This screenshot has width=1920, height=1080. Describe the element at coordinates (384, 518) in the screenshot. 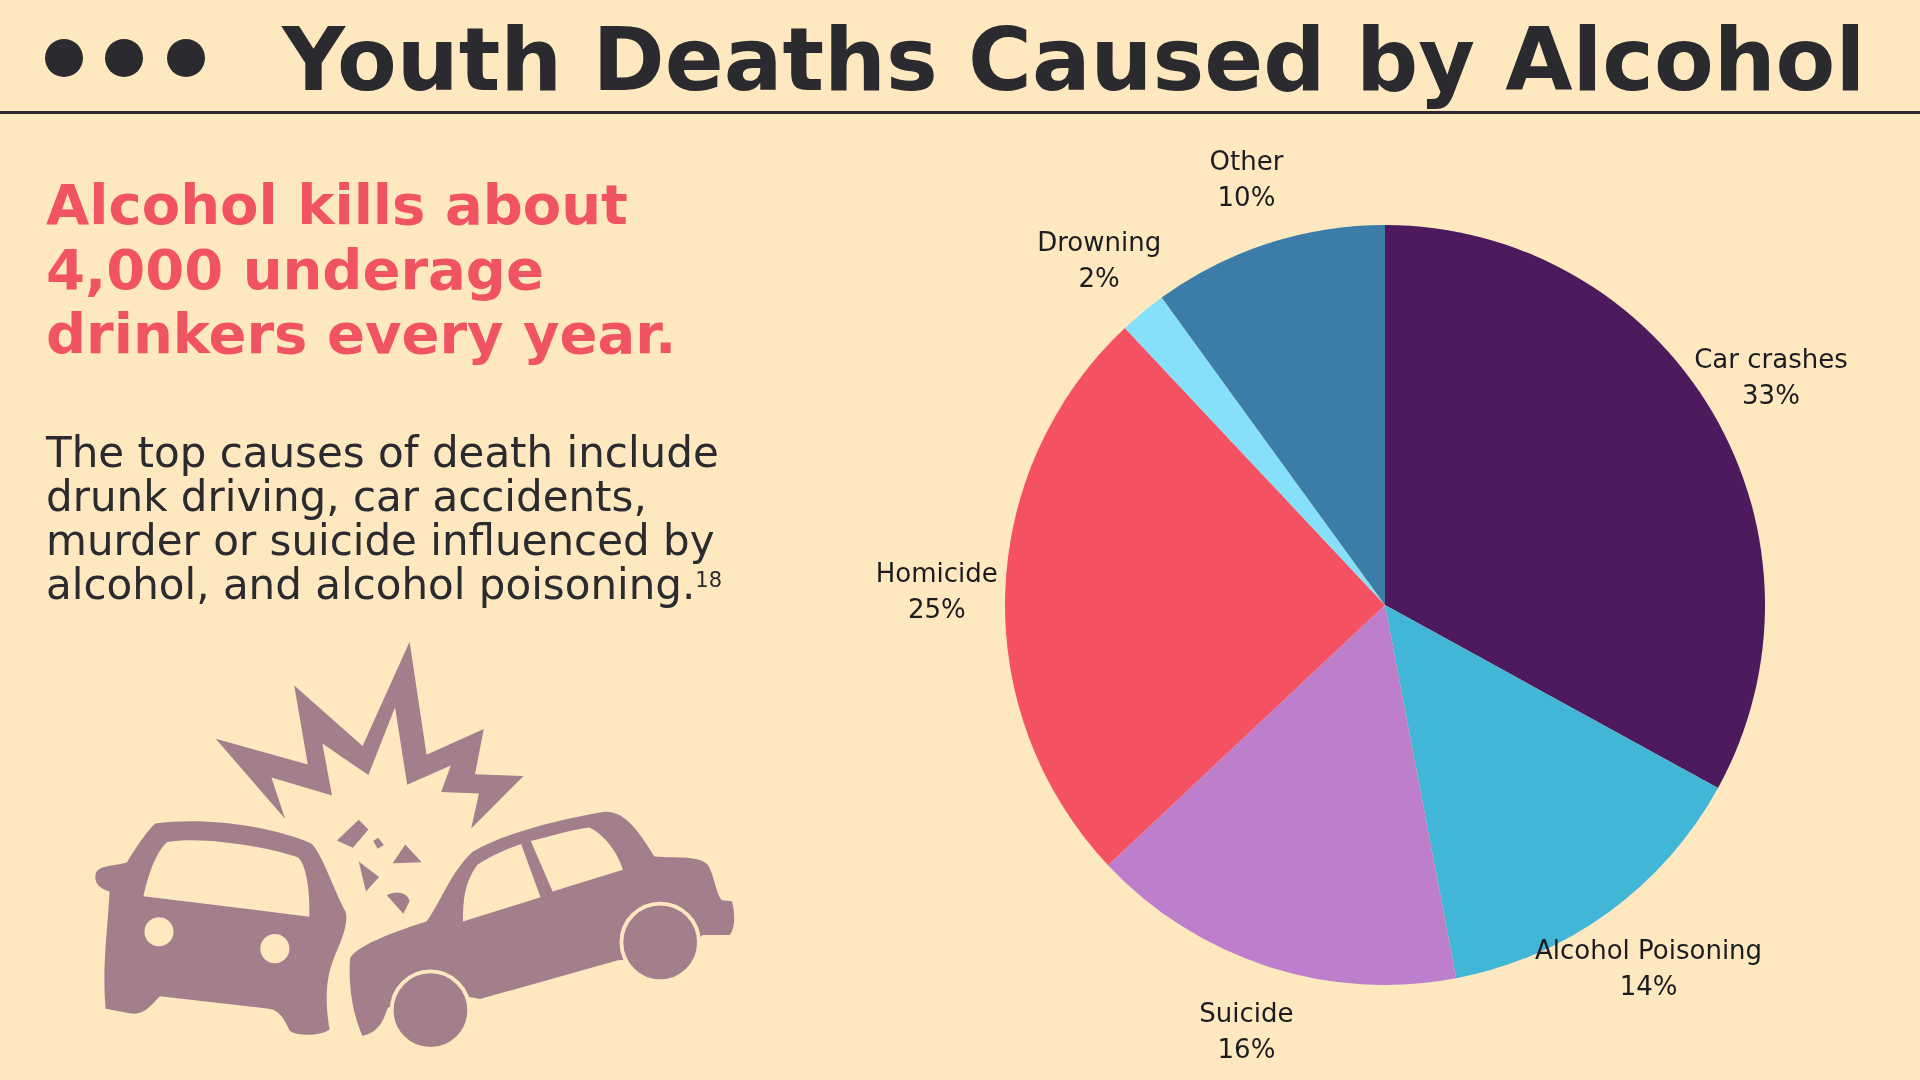

I see `text: The top causes of death include drunk driving, car accidents, murder or suicide influenced by alcohol, and alcohol poisoning.$^{18}$` at that location.